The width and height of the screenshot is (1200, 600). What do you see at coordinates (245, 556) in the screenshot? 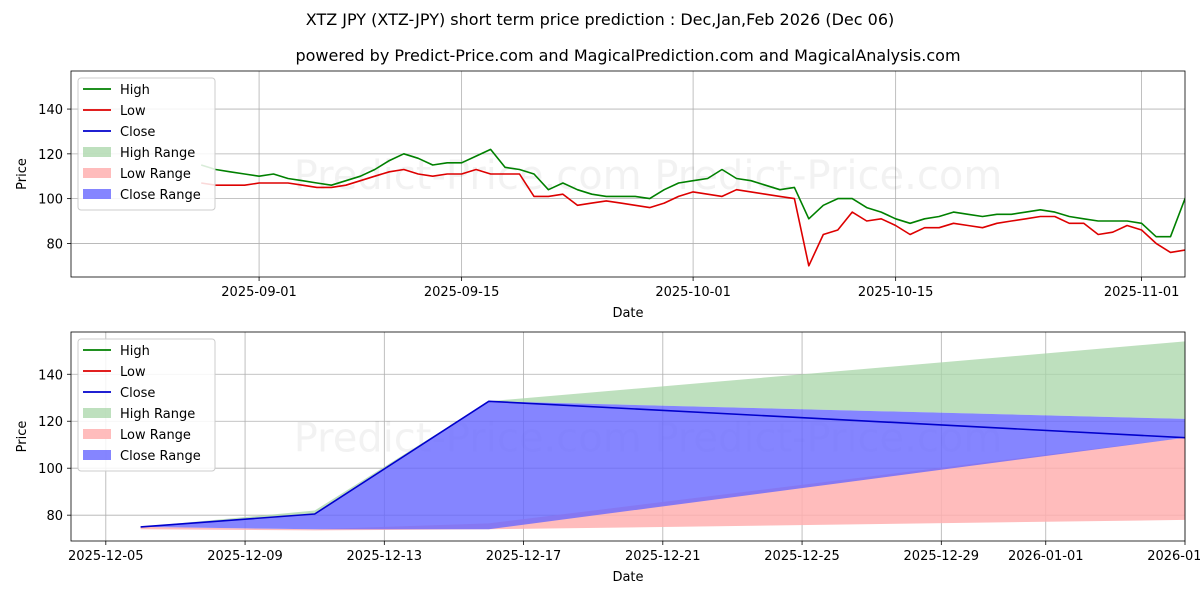
I see `x-tick-label: 2025-12-09` at bounding box center [245, 556].